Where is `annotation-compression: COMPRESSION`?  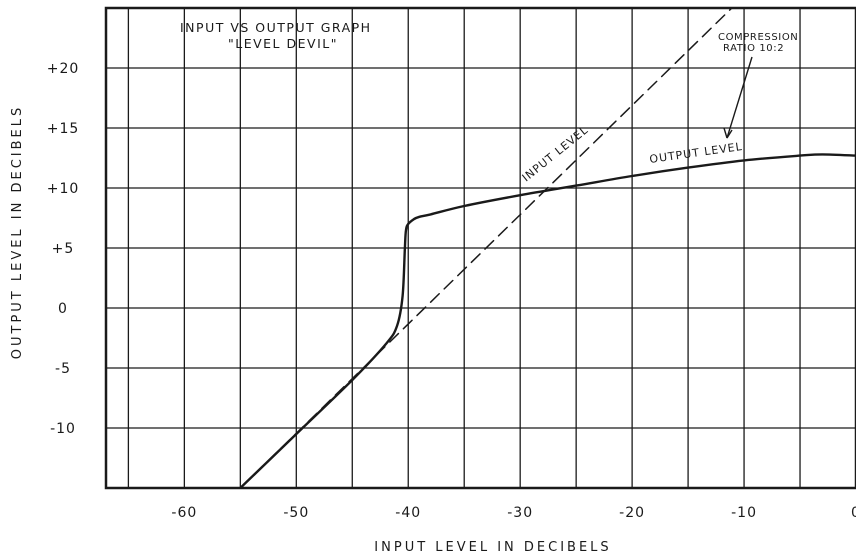 annotation-compression: COMPRESSION is located at coordinates (758, 37).